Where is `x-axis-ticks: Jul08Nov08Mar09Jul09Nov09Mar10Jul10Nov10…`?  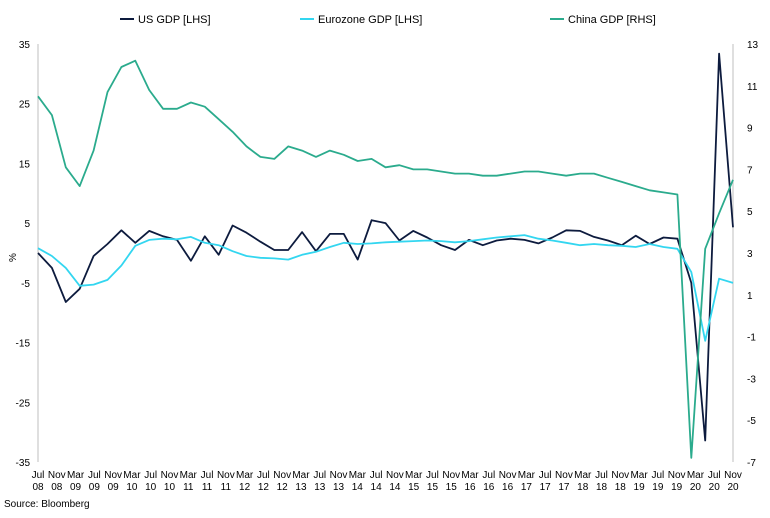
x-axis-ticks: Jul08Nov08Mar09Jul09Nov09Mar10Jul10Nov10… is located at coordinates (387, 481).